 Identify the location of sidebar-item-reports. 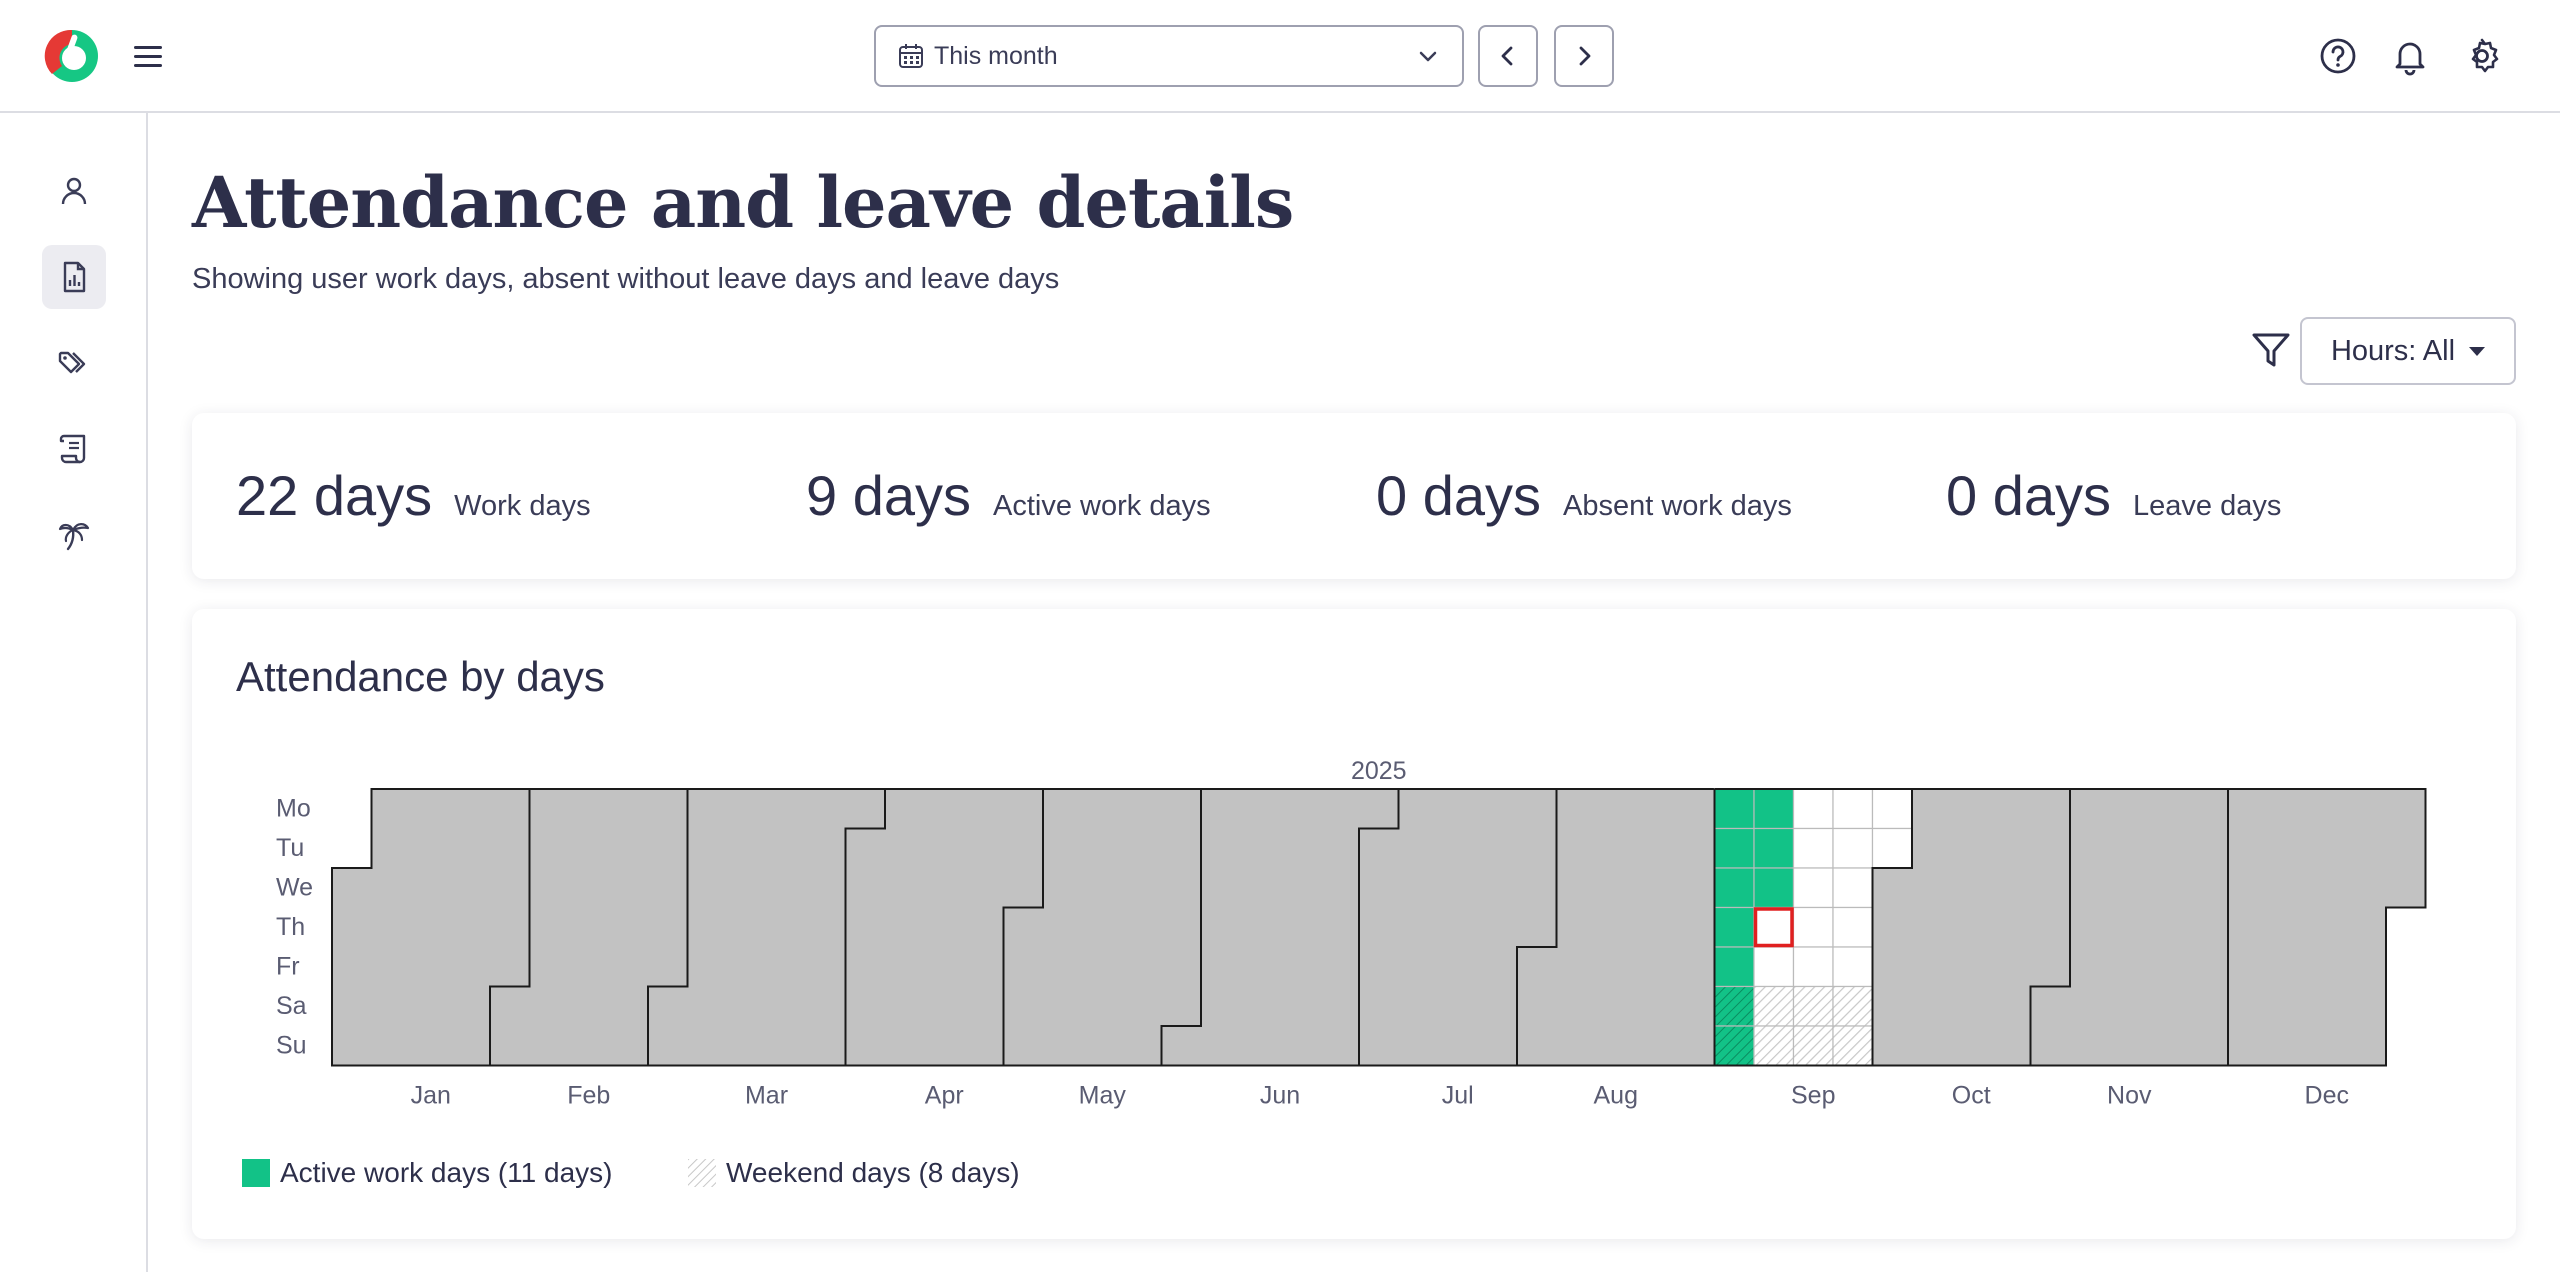
(74, 277).